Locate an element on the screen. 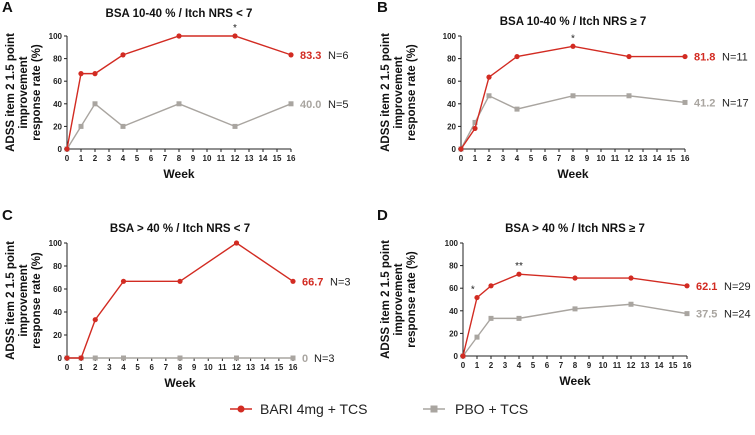 Image resolution: width=755 pixels, height=435 pixels. x-tick-label: 5 is located at coordinates (531, 158).